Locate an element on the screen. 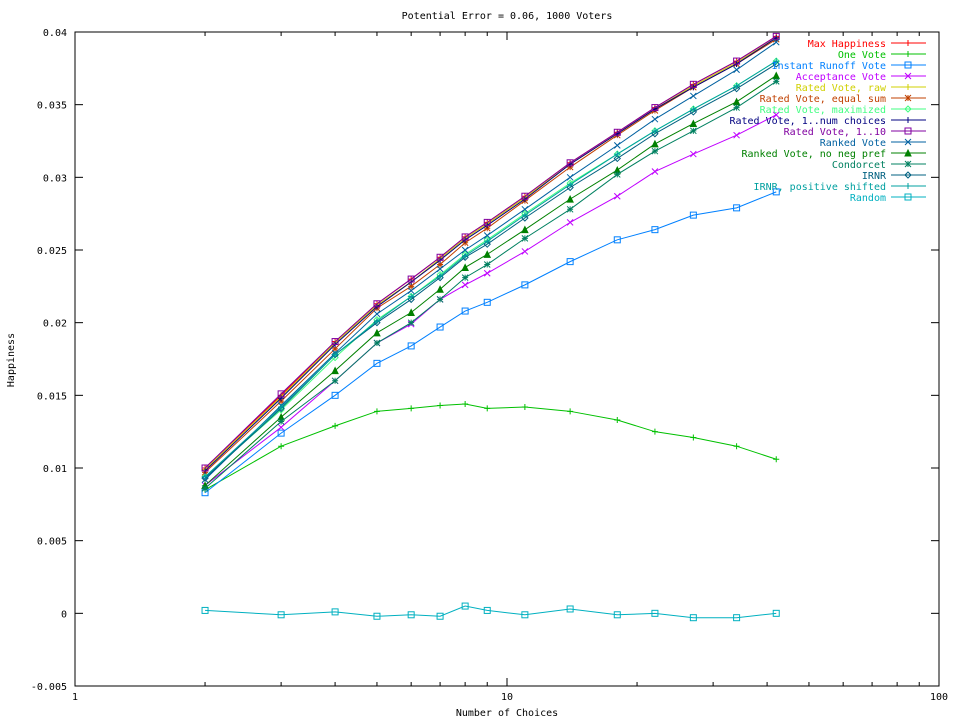 The width and height of the screenshot is (960, 720). legend-entry: Rated Vote, raw is located at coordinates (861, 88).